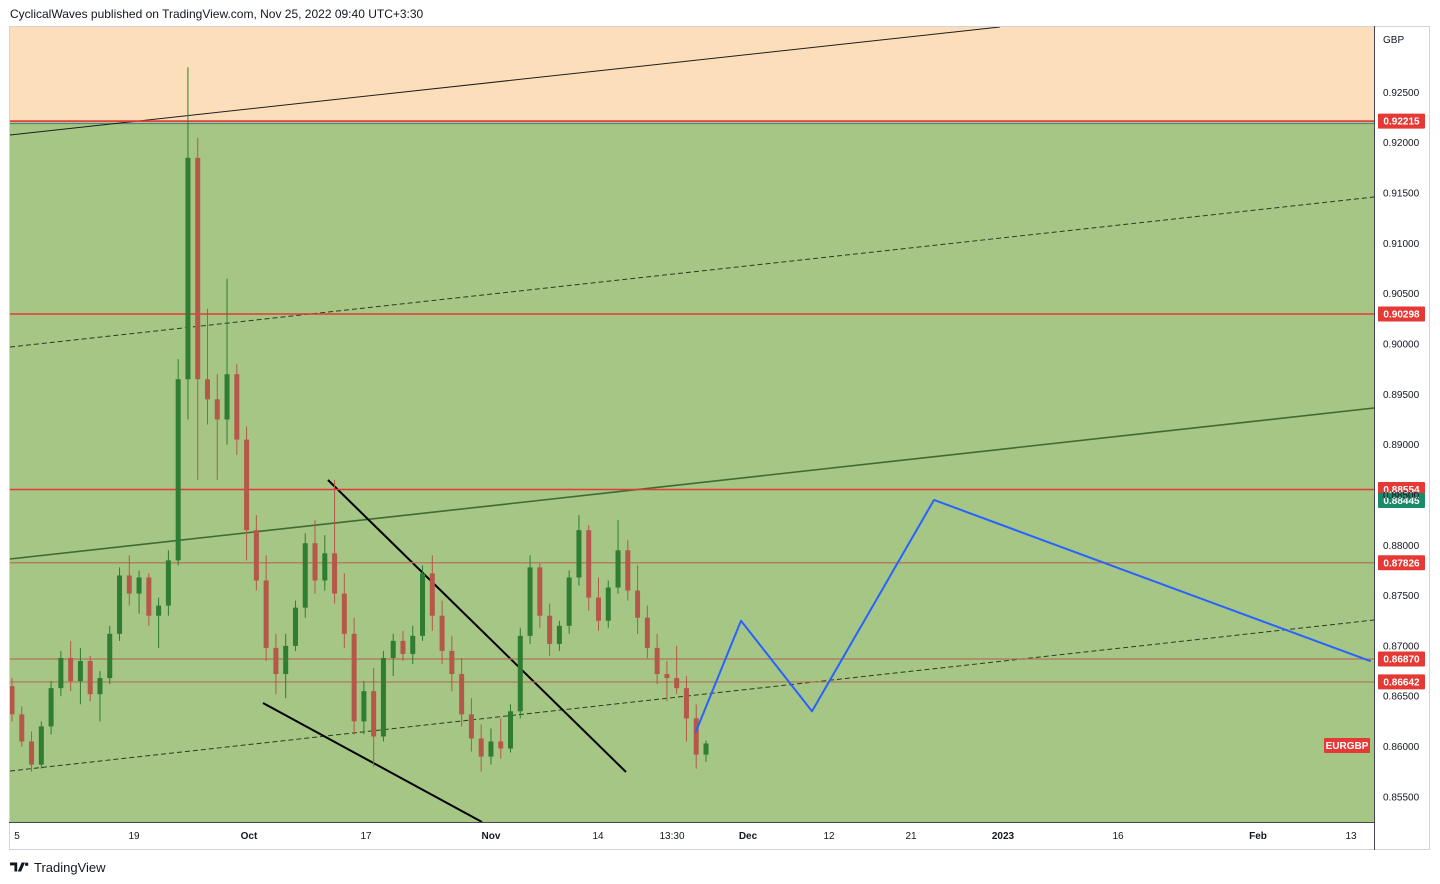 The image size is (1440, 884). I want to click on tradingview-branding: TradingView, so click(58, 867).